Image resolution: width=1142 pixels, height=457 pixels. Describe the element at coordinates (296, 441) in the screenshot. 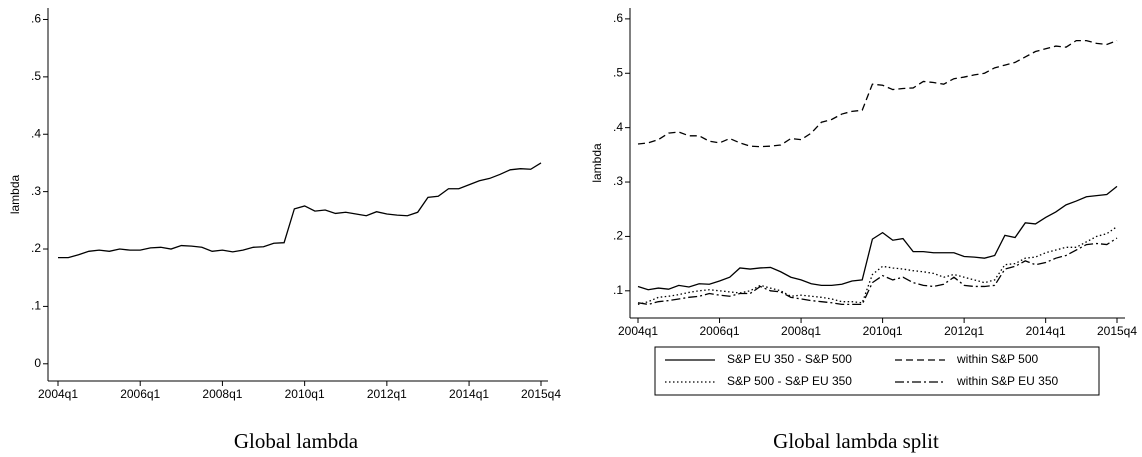

I see `chart-title: Global lambda` at that location.